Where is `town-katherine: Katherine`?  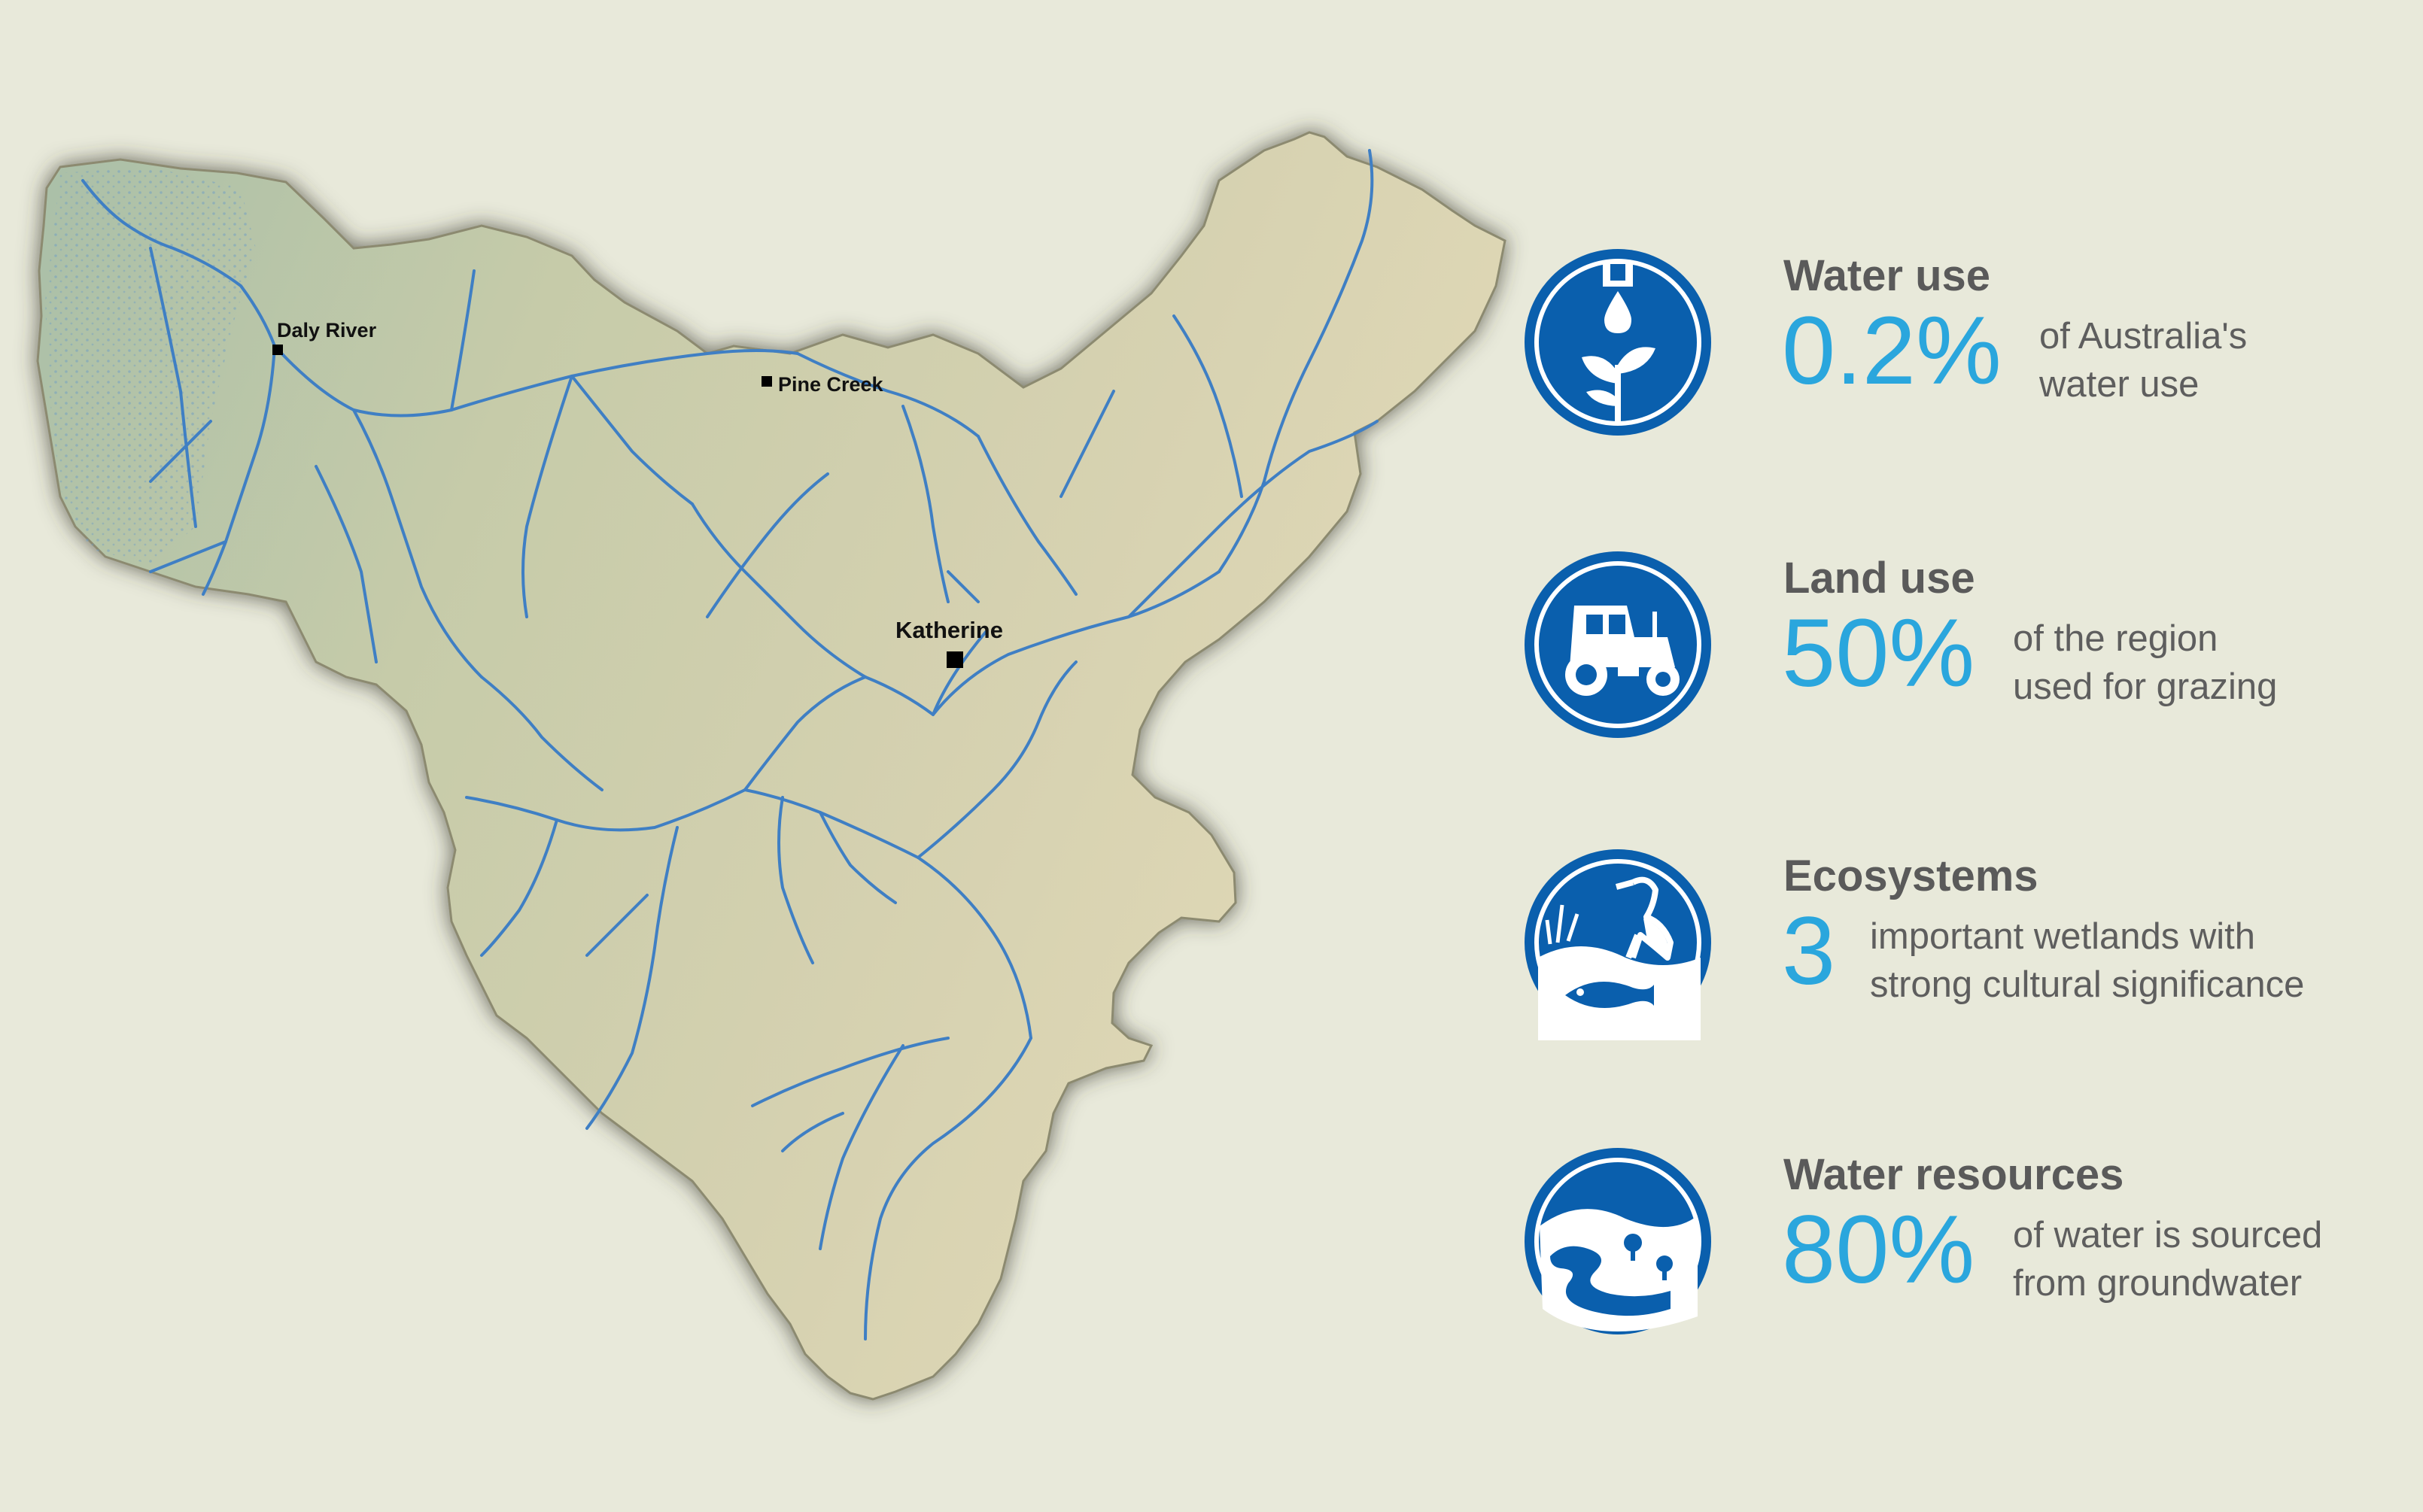 town-katherine: Katherine is located at coordinates (949, 642).